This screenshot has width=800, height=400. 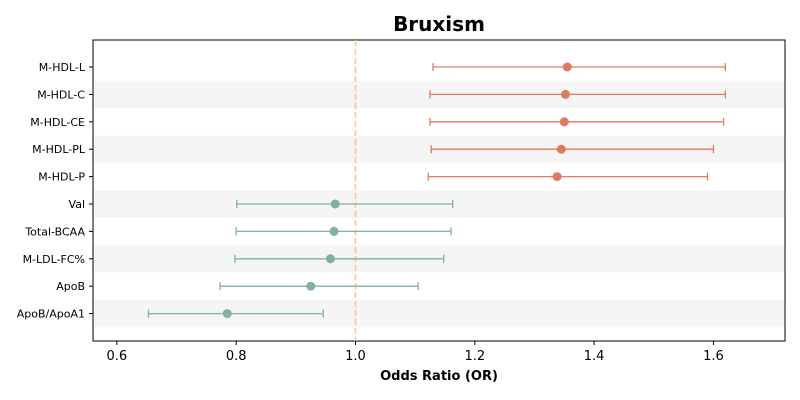 I want to click on estimate-M-HDL-PL, so click(x=572, y=149).